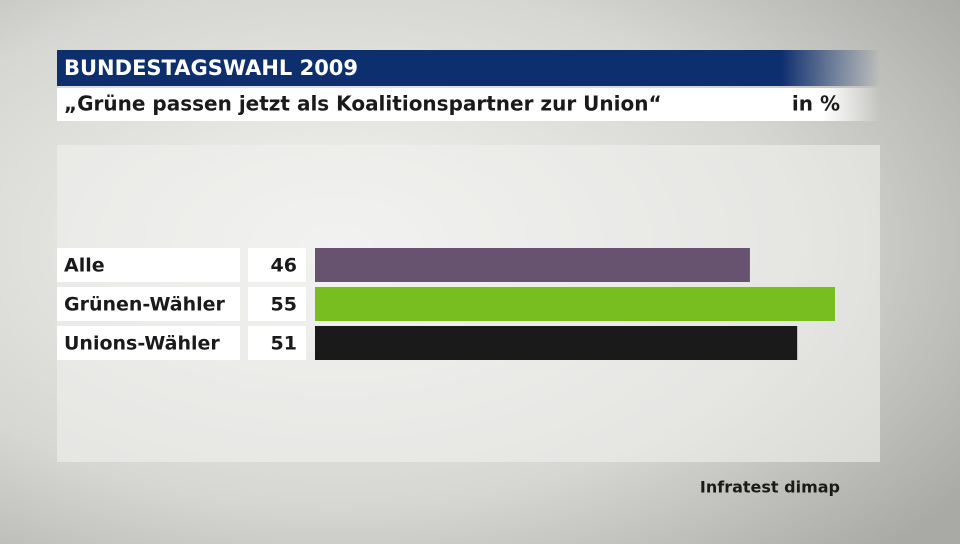  Describe the element at coordinates (284, 305) in the screenshot. I see `value-label: 55` at that location.